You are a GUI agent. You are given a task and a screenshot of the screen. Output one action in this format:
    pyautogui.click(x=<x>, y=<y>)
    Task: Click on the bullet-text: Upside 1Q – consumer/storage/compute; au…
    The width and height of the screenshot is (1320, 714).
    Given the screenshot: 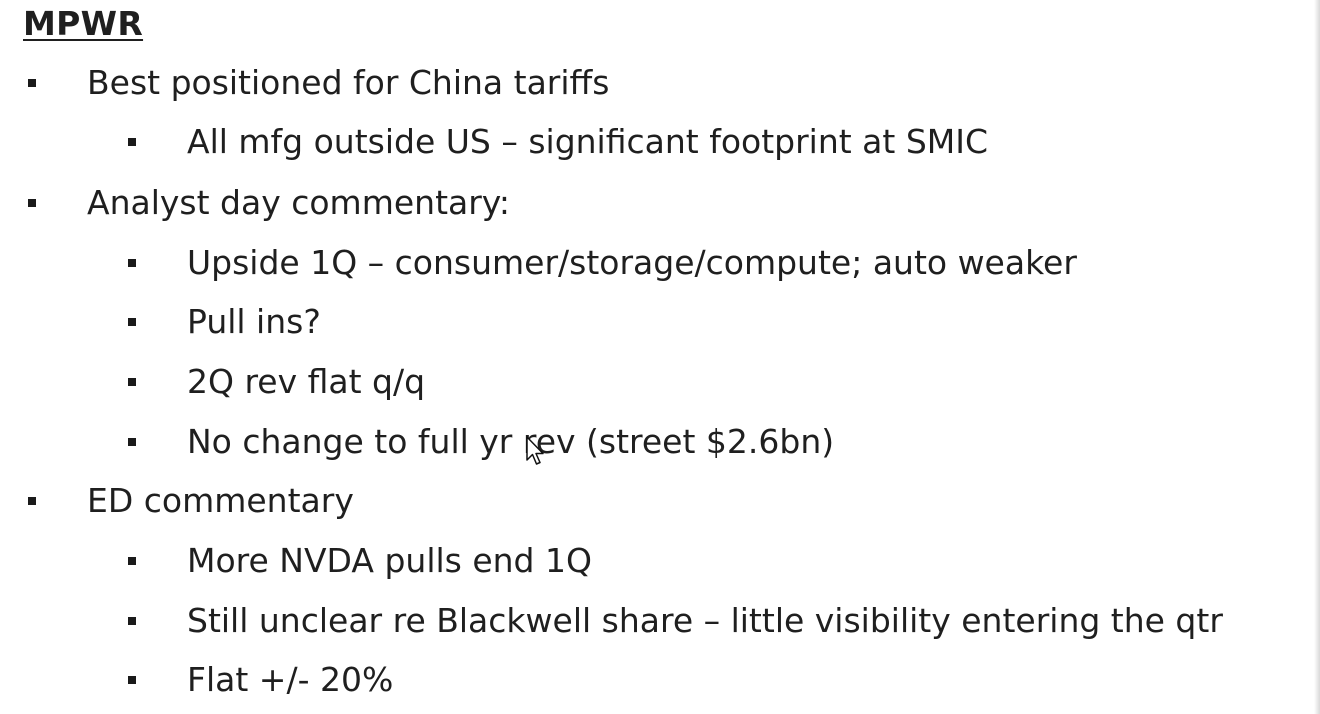 What is the action you would take?
    pyautogui.click(x=632, y=262)
    